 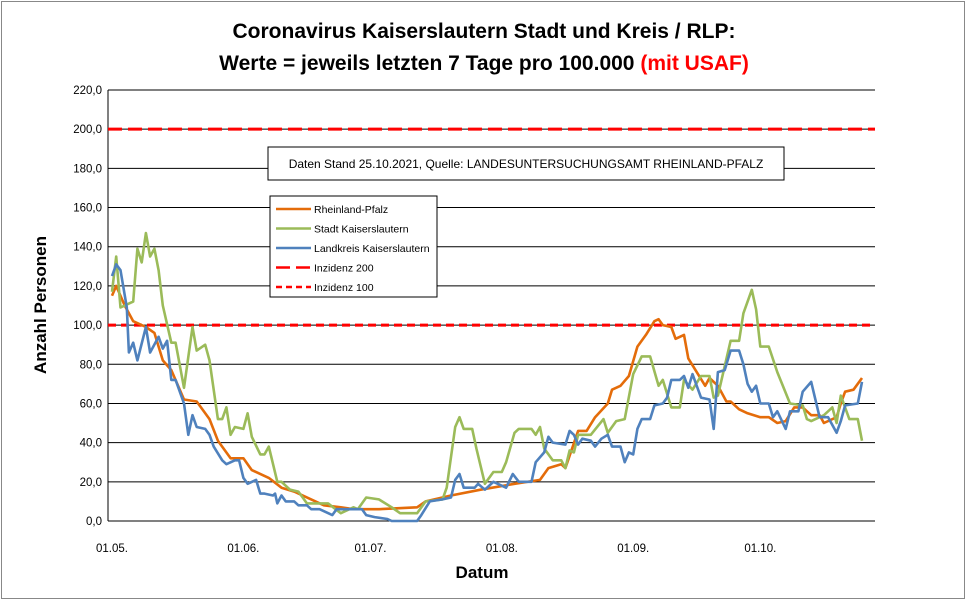 I want to click on source-note-box, so click(x=526, y=163).